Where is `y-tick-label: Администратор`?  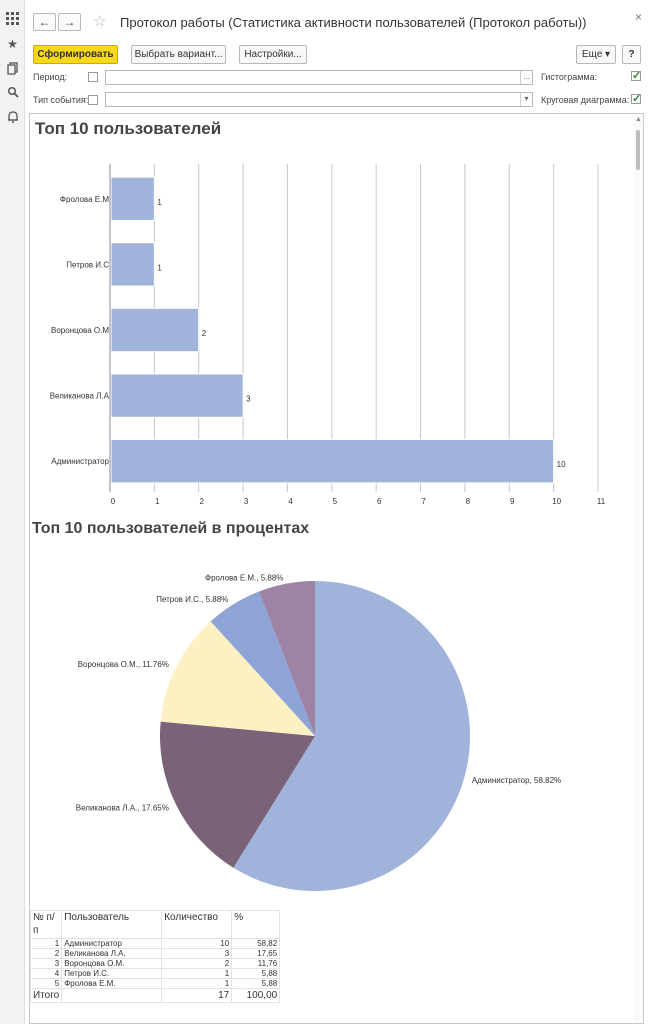
y-tick-label: Администратор is located at coordinates (80, 461).